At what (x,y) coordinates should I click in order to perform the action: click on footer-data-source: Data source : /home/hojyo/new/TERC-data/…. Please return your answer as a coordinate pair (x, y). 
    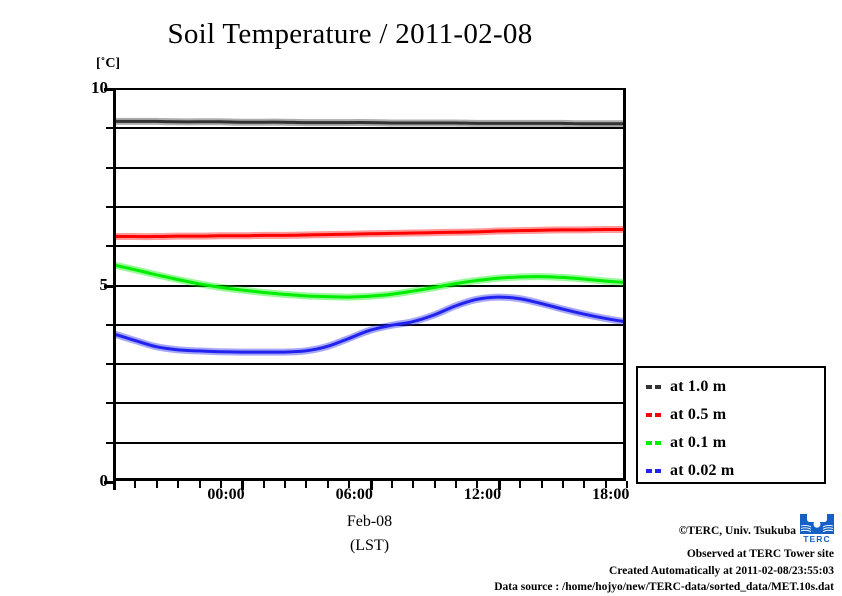
    Looking at the image, I should click on (664, 587).